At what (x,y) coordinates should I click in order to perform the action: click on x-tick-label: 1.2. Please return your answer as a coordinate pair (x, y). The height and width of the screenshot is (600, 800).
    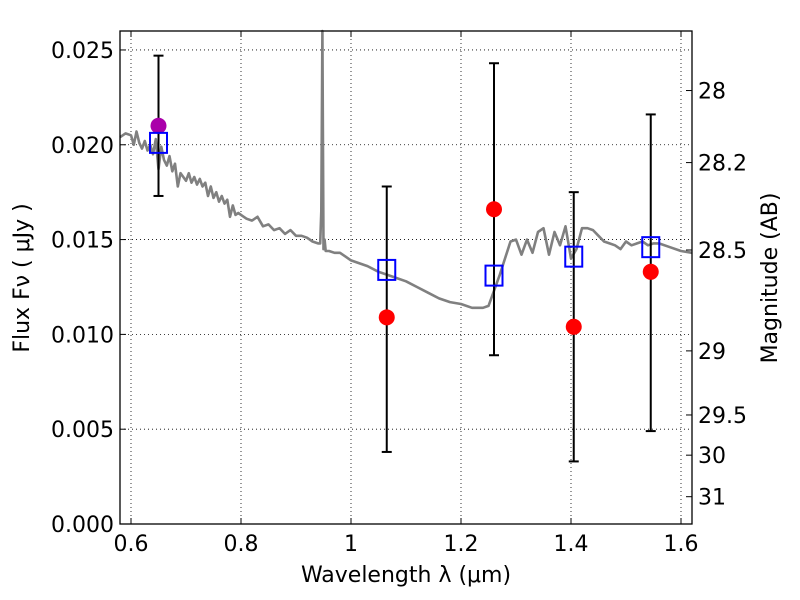
    Looking at the image, I should click on (461, 544).